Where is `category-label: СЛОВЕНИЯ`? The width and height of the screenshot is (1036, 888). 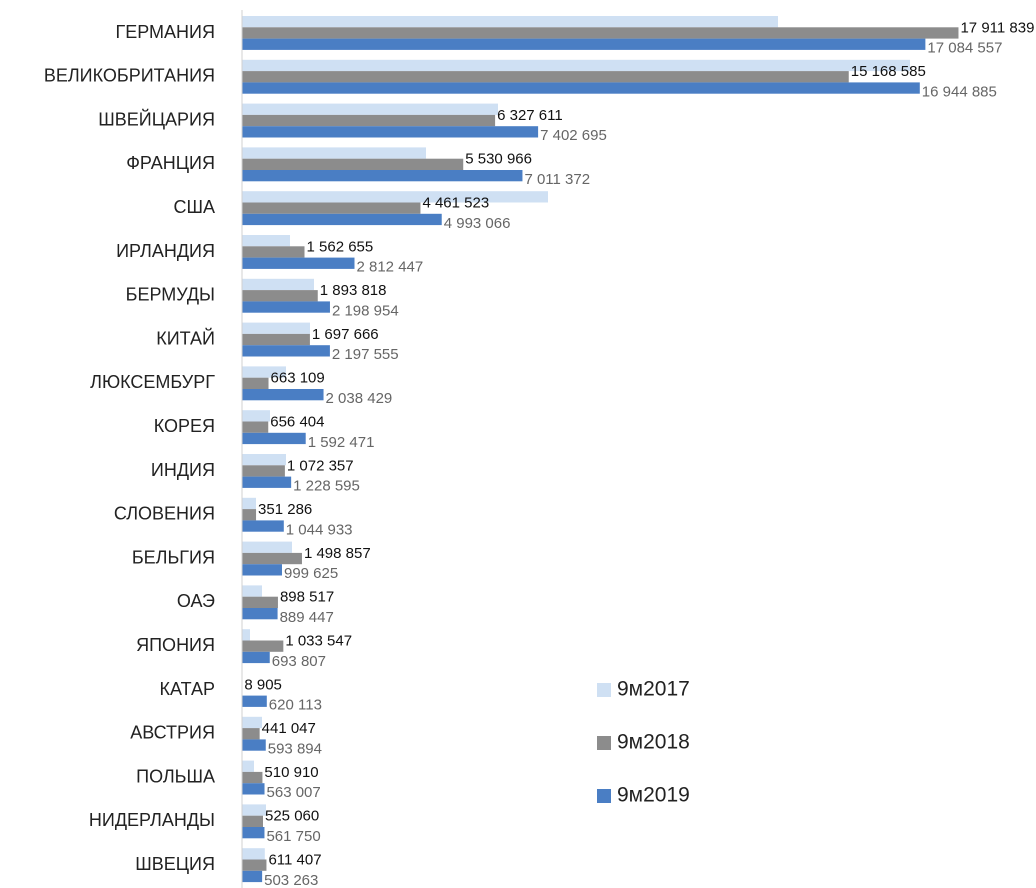 category-label: СЛОВЕНИЯ is located at coordinates (164, 514).